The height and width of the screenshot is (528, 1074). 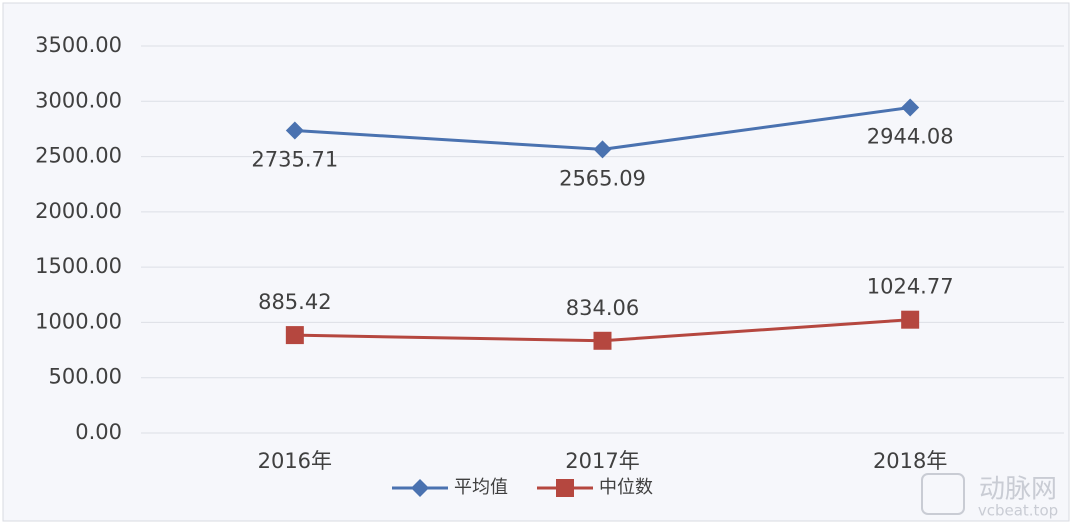 I want to click on x-tick-label: 2016年, so click(x=295, y=461).